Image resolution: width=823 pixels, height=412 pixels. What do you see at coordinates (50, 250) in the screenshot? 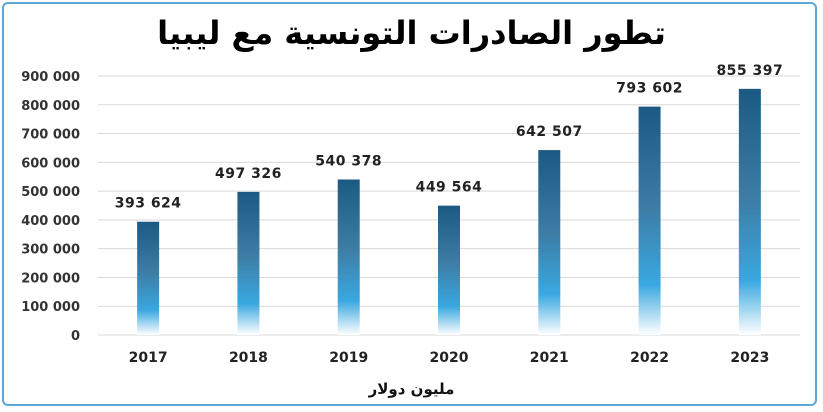
I see `y-tick-label: 300 000` at bounding box center [50, 250].